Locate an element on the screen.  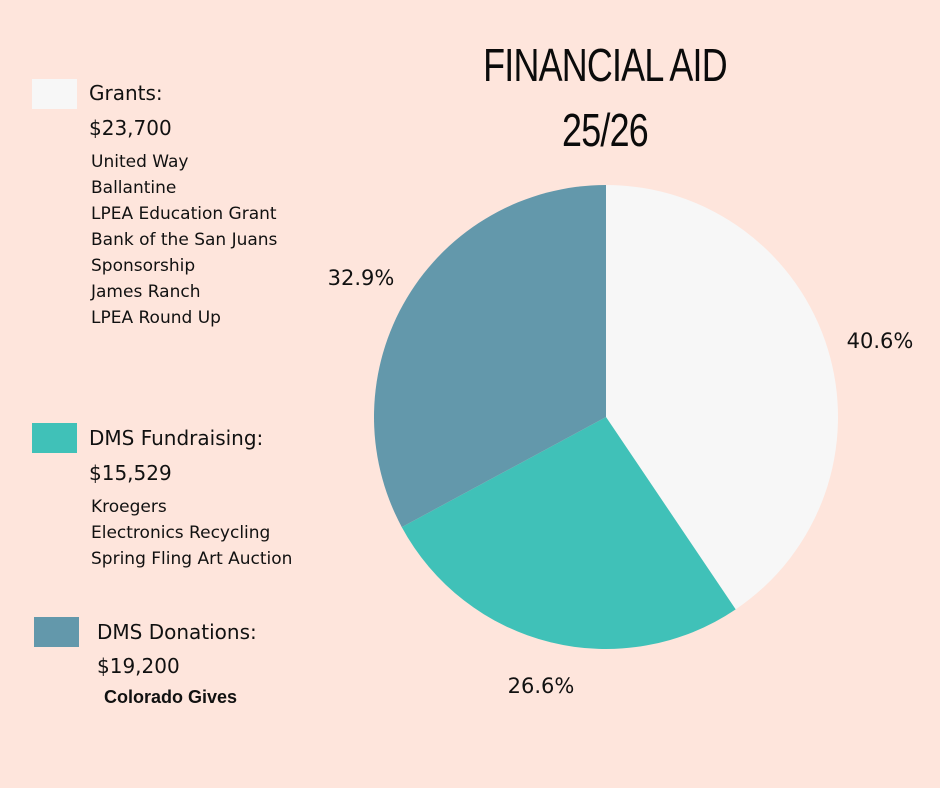
pie-slice-dms-donations is located at coordinates (489, 356).